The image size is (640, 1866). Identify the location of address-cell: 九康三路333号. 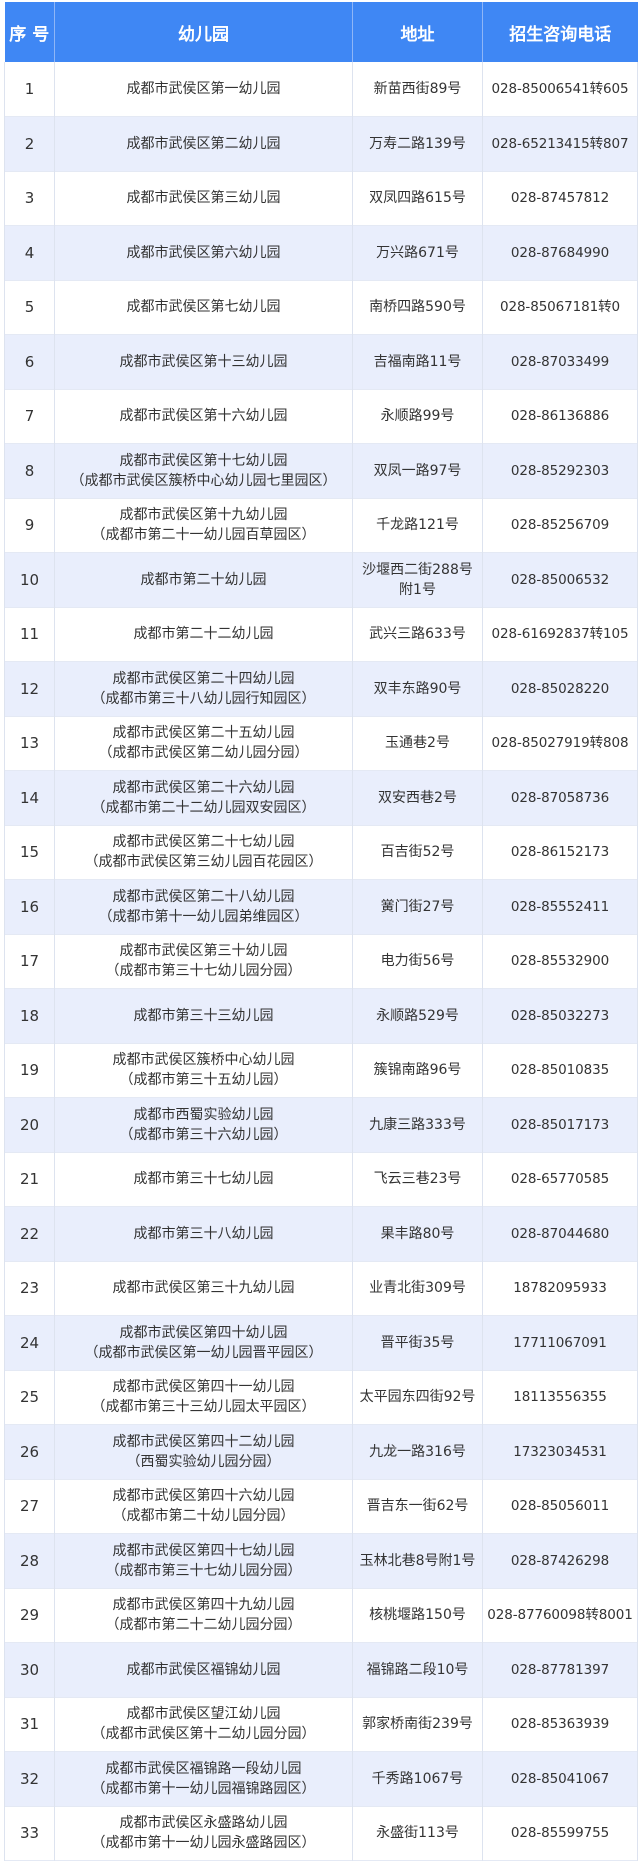
(417, 1124).